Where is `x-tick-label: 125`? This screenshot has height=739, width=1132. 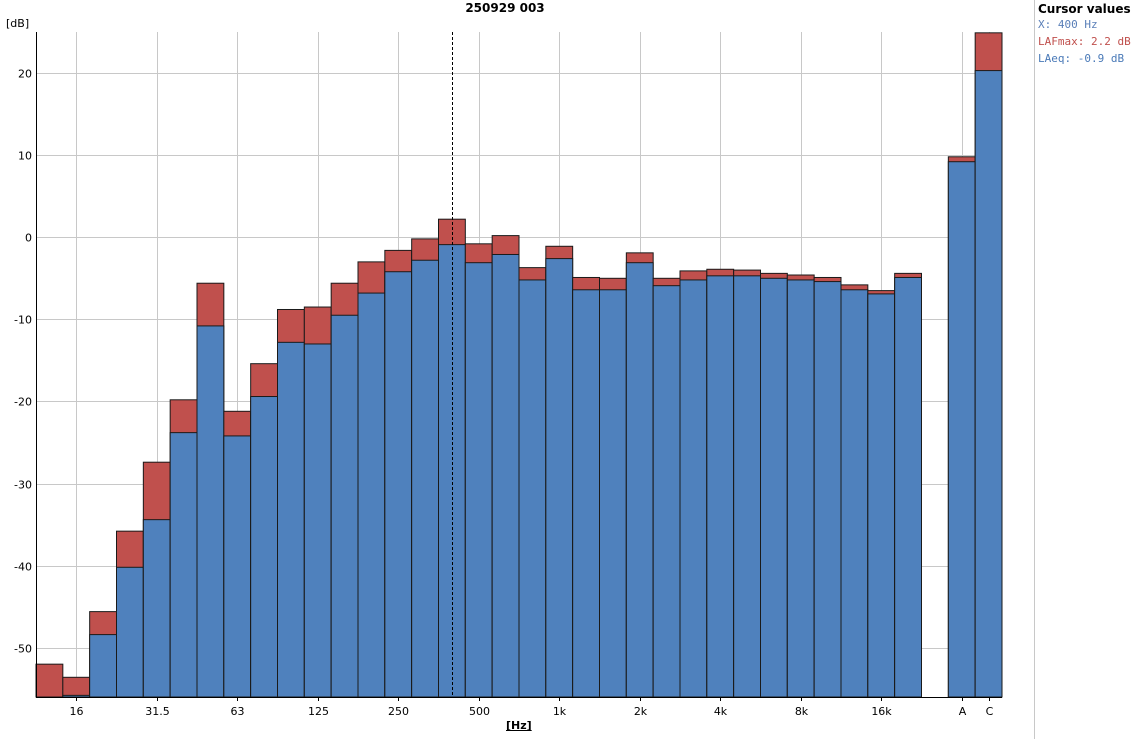
x-tick-label: 125 is located at coordinates (318, 711).